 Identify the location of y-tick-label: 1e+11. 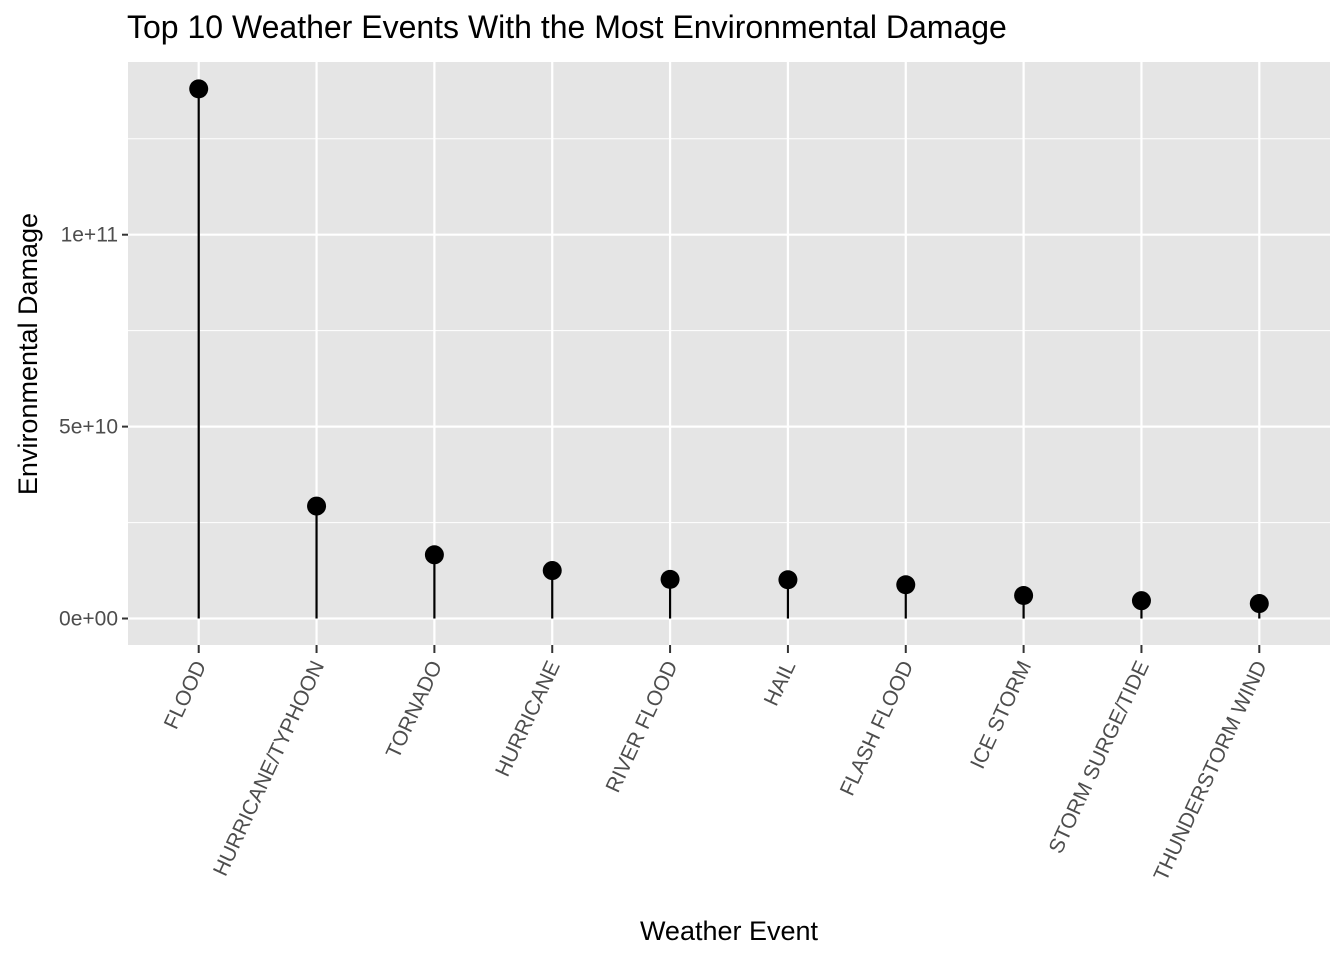
(89, 235).